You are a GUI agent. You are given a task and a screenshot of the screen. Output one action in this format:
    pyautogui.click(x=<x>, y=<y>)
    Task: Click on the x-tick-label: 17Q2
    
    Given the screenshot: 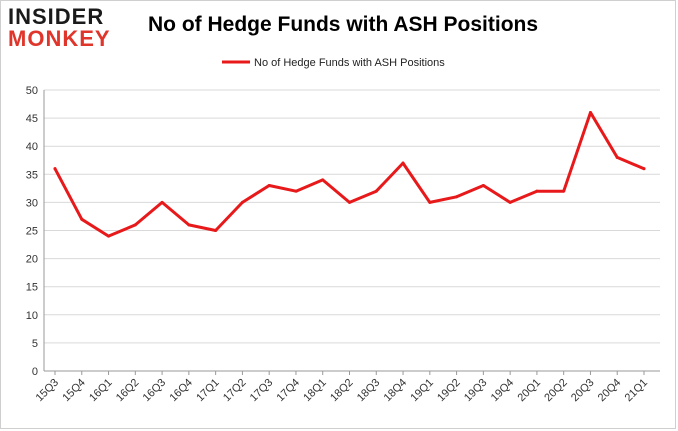 What is the action you would take?
    pyautogui.click(x=235, y=391)
    